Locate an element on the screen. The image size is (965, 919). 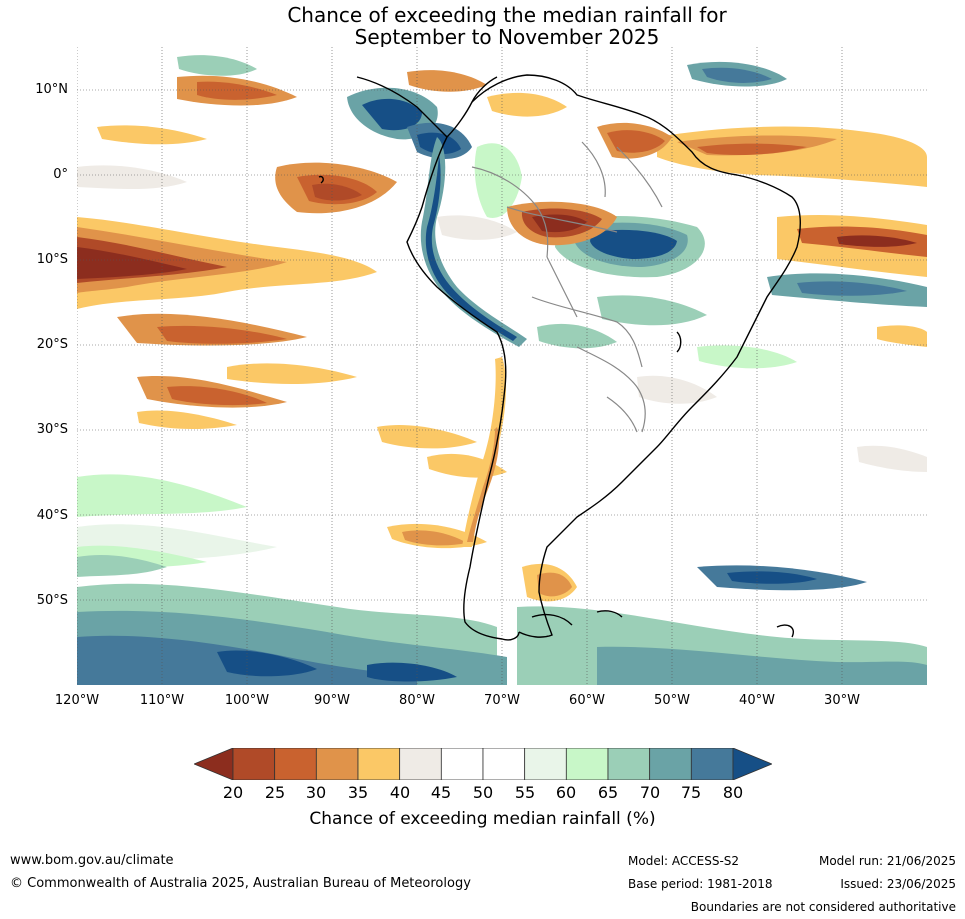
brazil-wet-region is located at coordinates (700, 256).